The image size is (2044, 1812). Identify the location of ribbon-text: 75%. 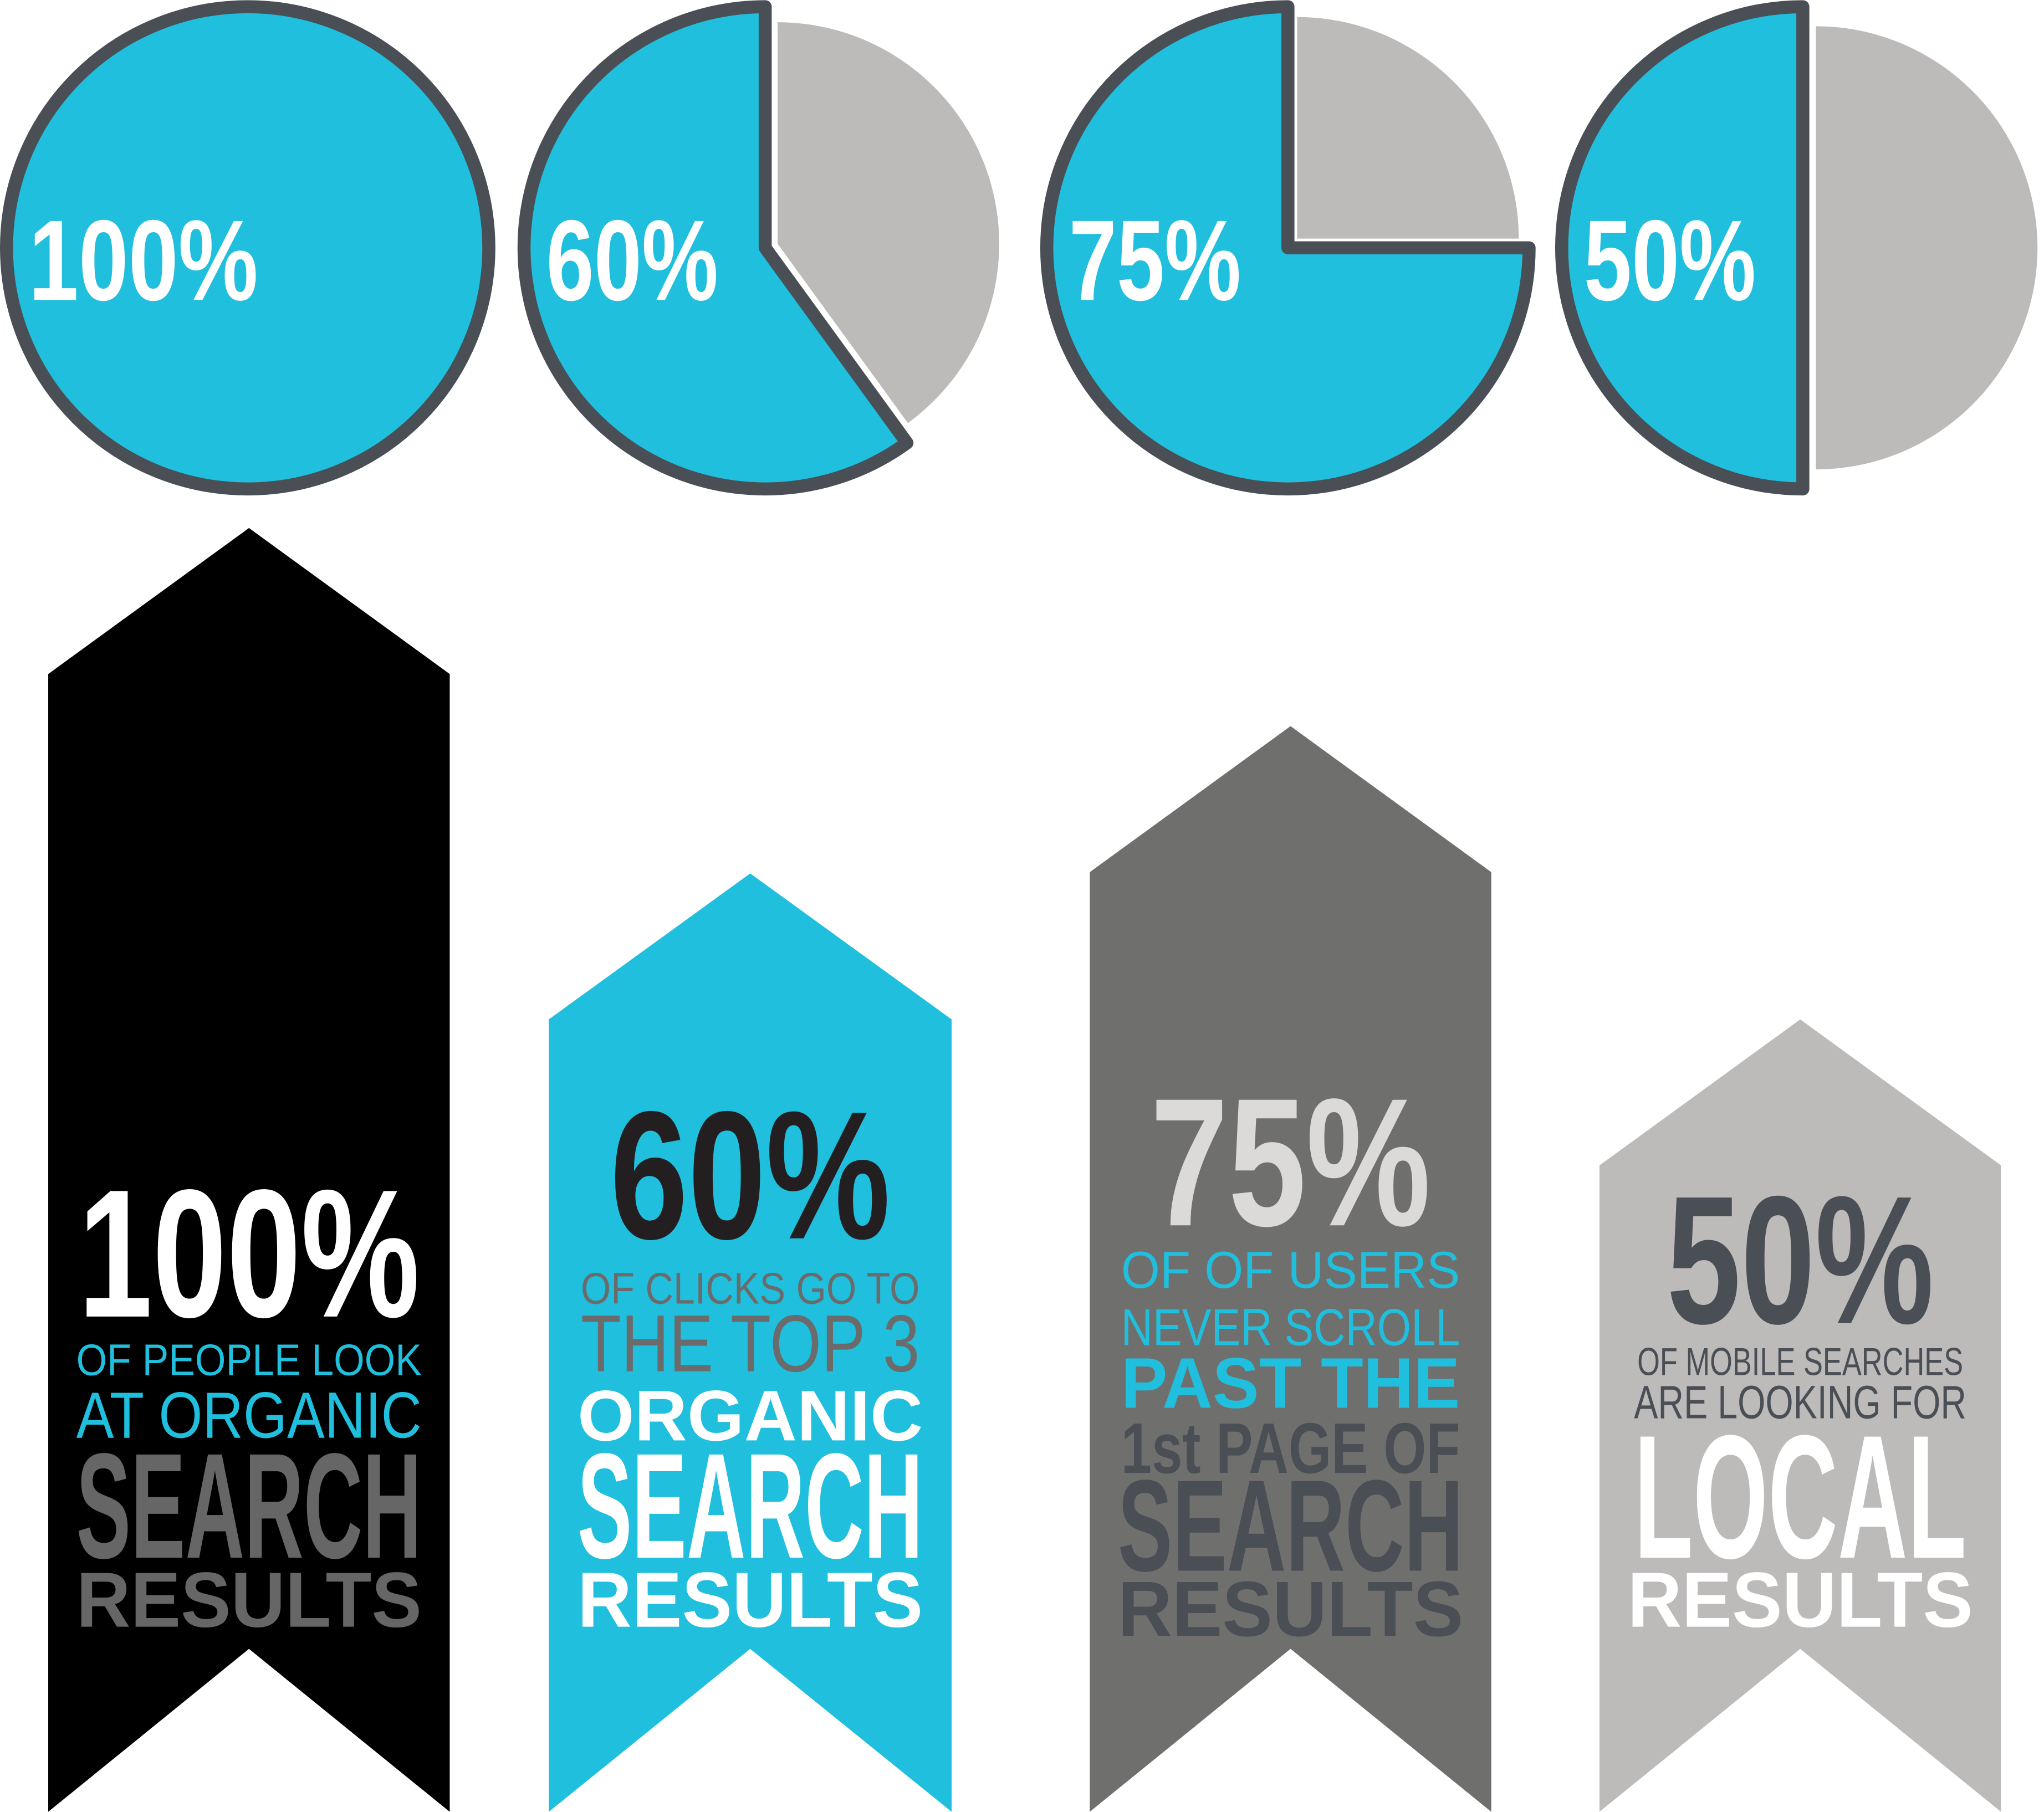
(1291, 1162).